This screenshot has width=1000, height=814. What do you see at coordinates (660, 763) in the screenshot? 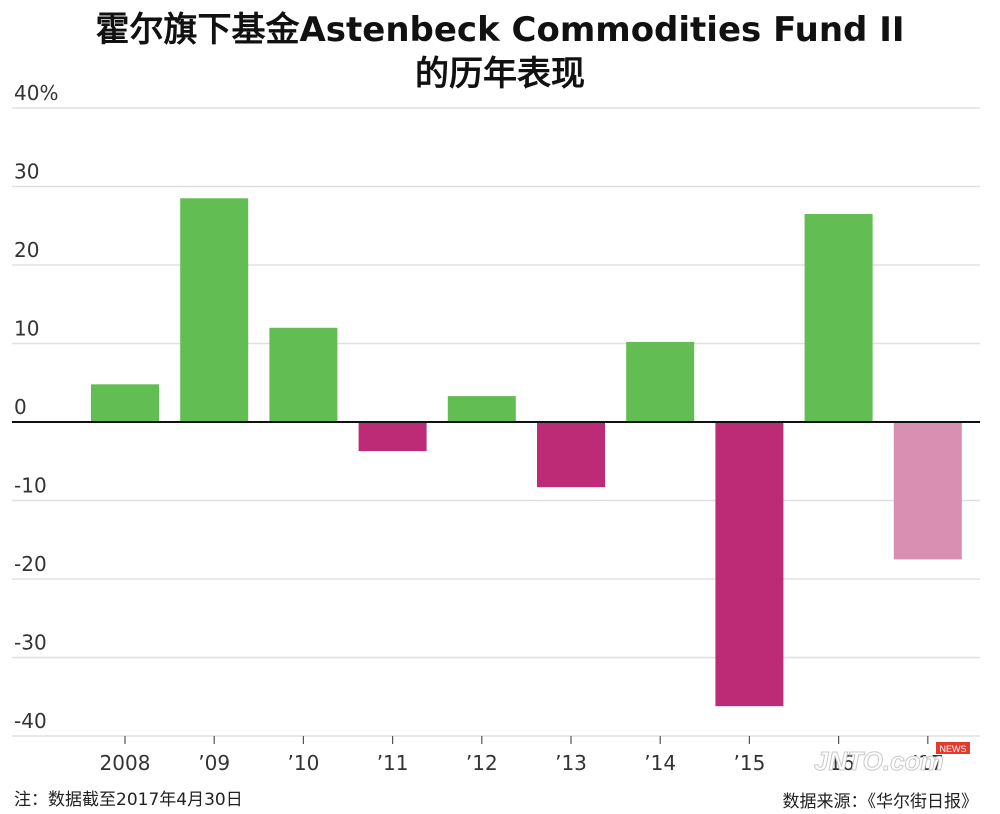
I see `x-tick-label: ’14` at bounding box center [660, 763].